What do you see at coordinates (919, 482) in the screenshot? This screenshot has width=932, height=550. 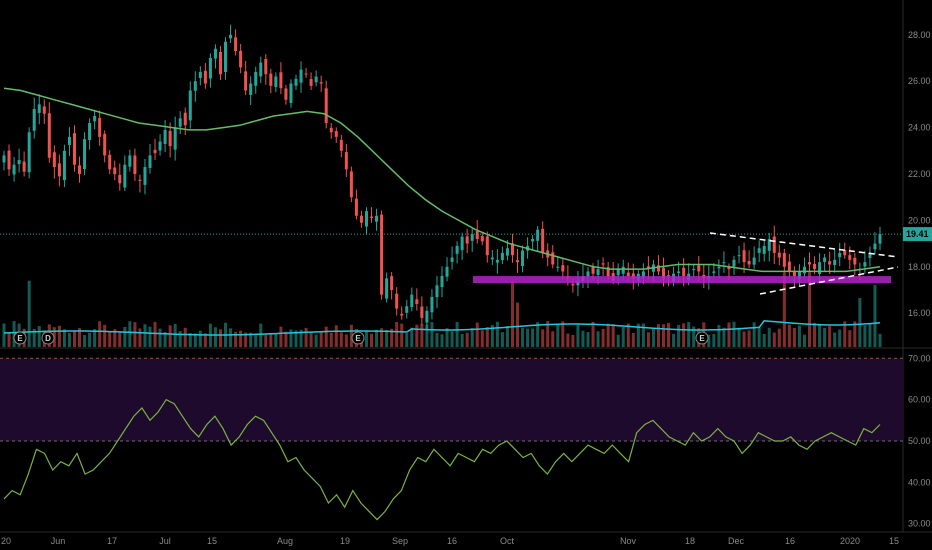 I see `rsi-tick-label: 40.00` at bounding box center [919, 482].